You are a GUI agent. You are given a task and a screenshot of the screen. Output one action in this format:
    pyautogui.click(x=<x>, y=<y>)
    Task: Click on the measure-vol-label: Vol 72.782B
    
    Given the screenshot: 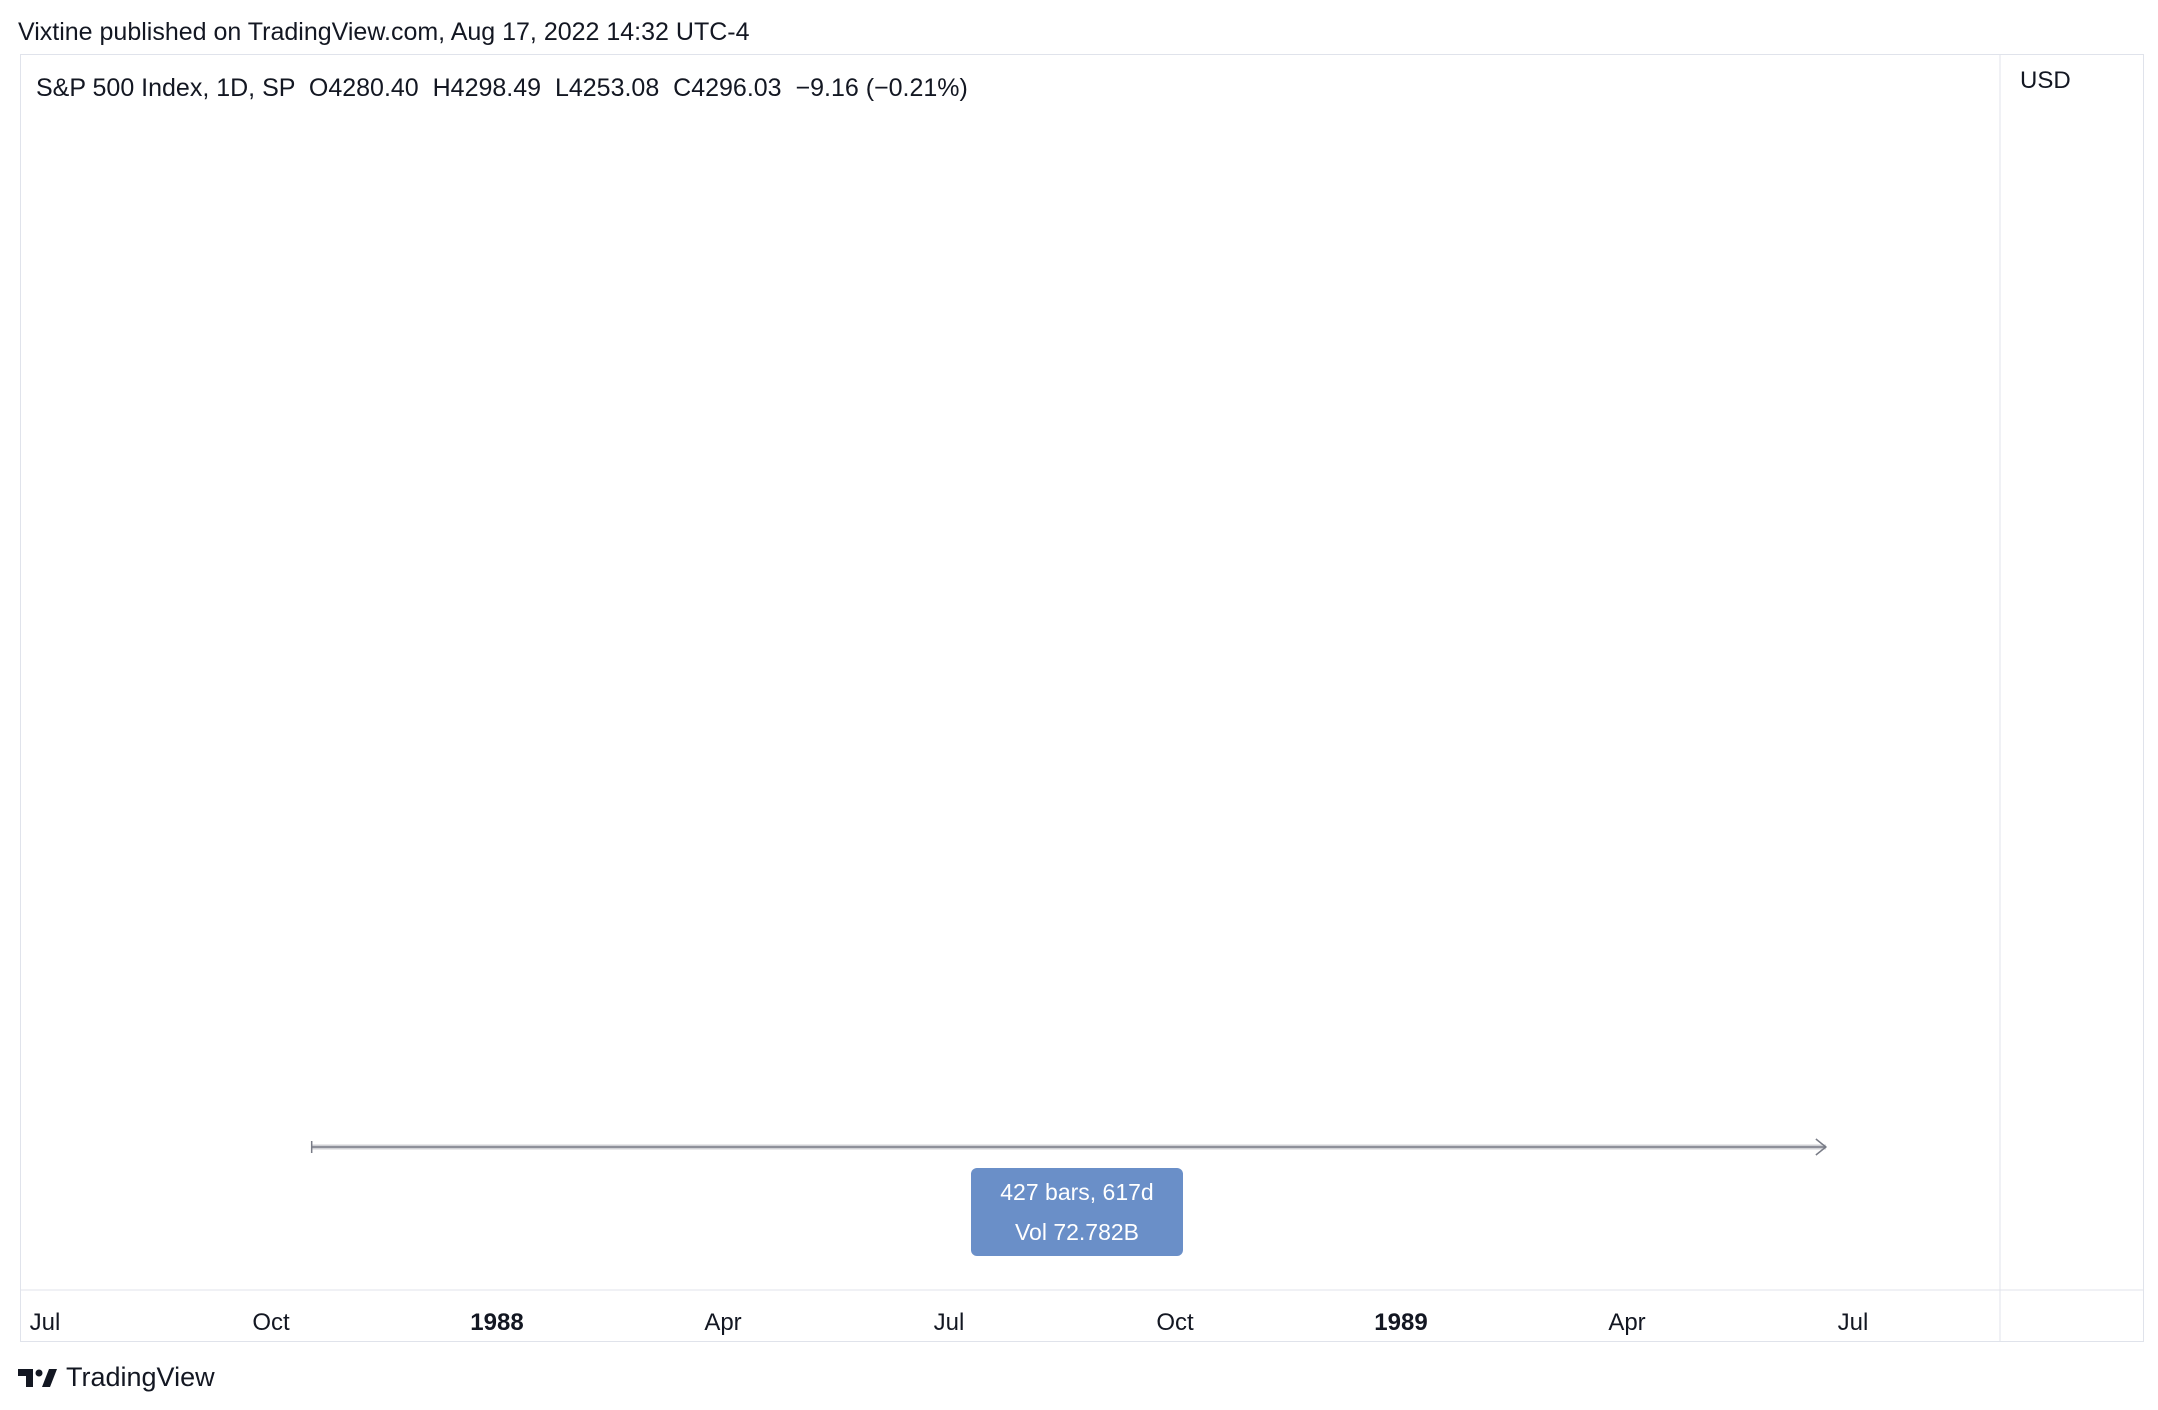 What is the action you would take?
    pyautogui.click(x=1077, y=1232)
    